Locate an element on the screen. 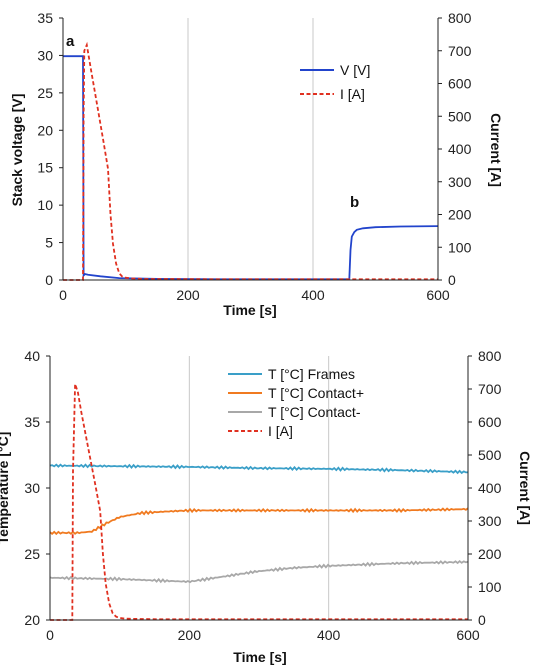  annotation-label: a is located at coordinates (70, 41).